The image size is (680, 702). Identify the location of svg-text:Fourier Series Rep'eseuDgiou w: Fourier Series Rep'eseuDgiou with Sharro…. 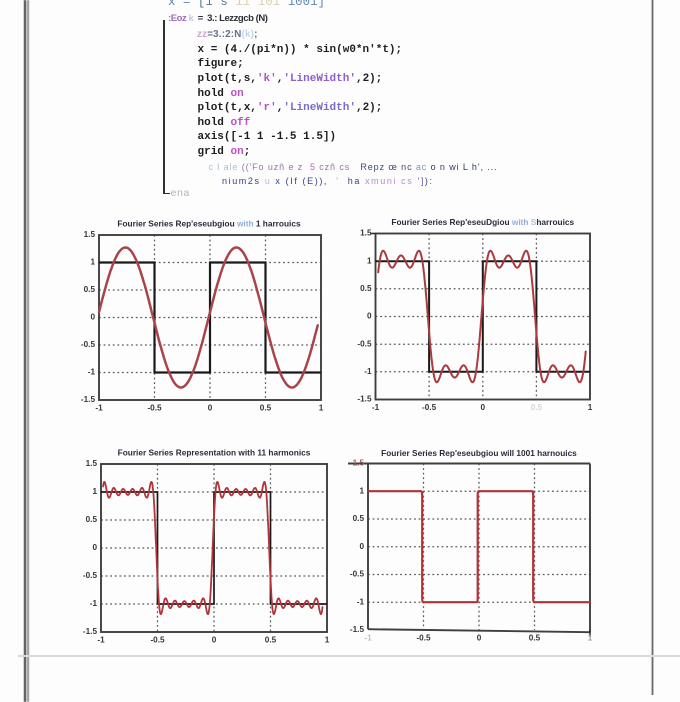
(482, 222).